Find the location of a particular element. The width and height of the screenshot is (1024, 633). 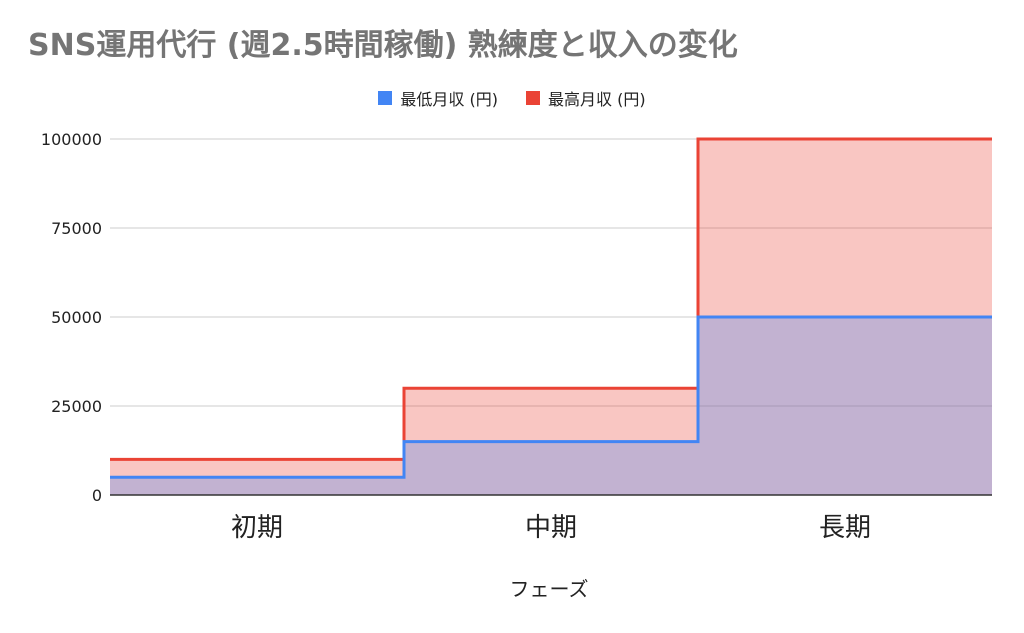

x-tick-label: 初期 is located at coordinates (257, 528).